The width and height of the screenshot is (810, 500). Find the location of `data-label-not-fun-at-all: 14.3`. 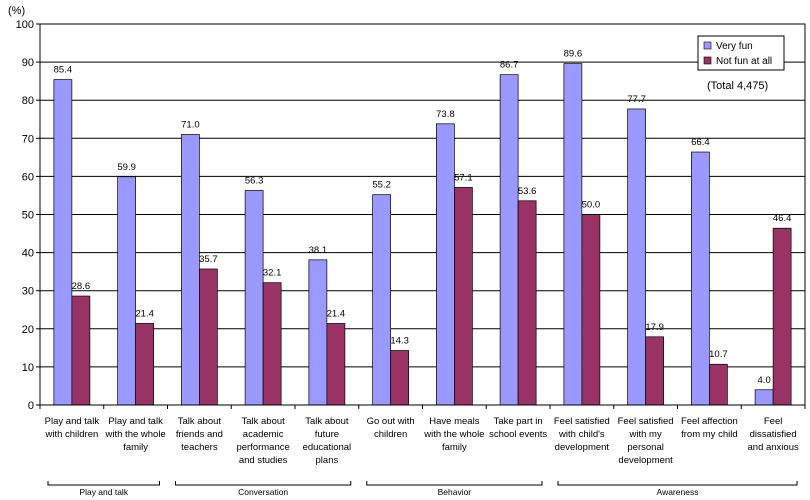

data-label-not-fun-at-all: 14.3 is located at coordinates (399, 341).